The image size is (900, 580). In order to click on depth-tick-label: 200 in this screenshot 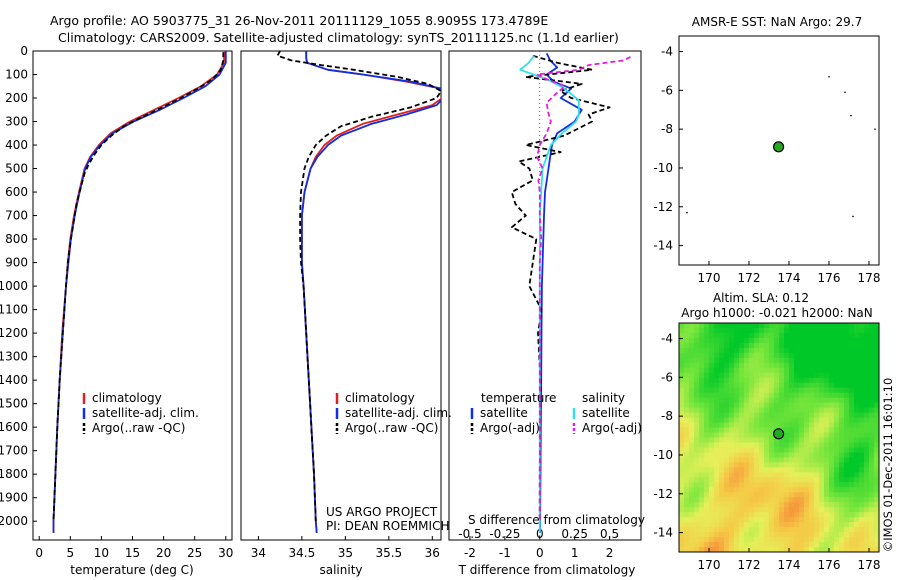, I will do `click(16, 98)`.